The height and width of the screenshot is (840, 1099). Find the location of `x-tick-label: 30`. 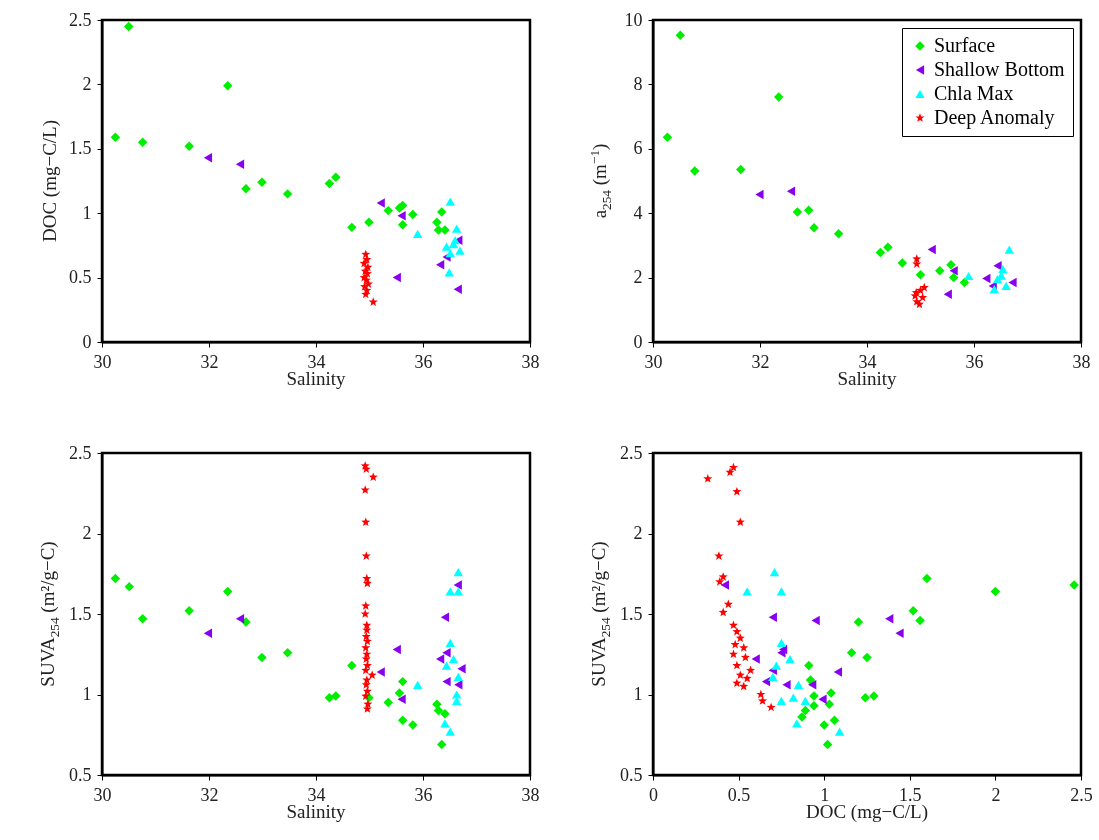

x-tick-label: 30 is located at coordinates (102, 361).